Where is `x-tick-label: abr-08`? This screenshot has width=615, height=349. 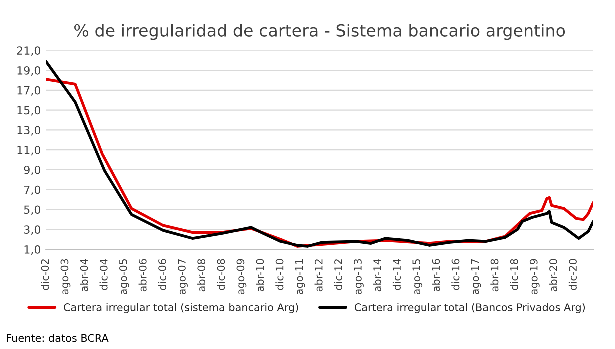 x-tick-label: abr-08 is located at coordinates (201, 275).